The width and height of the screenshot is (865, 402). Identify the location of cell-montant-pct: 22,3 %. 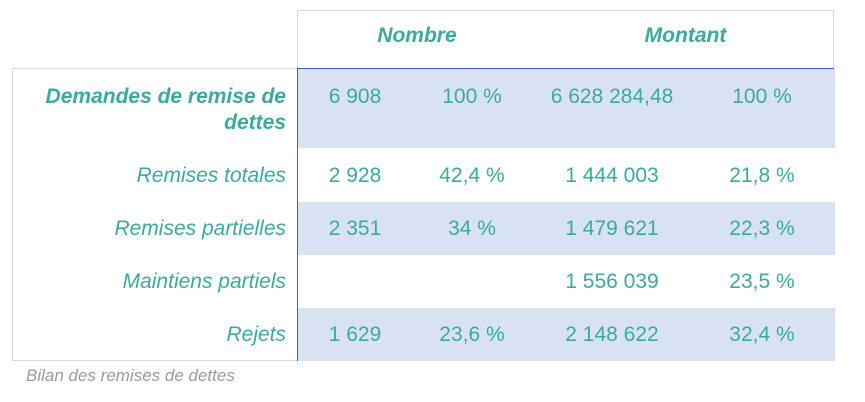
(762, 228).